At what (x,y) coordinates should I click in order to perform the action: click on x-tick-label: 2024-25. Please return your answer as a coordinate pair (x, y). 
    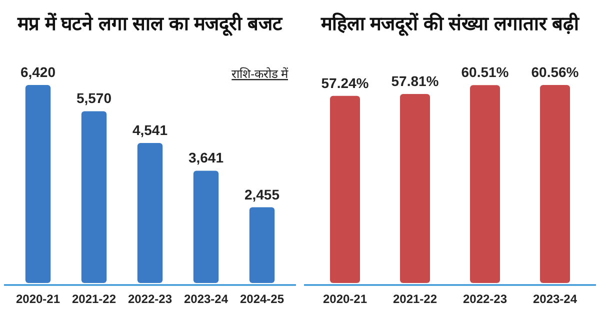
    Looking at the image, I should click on (262, 299).